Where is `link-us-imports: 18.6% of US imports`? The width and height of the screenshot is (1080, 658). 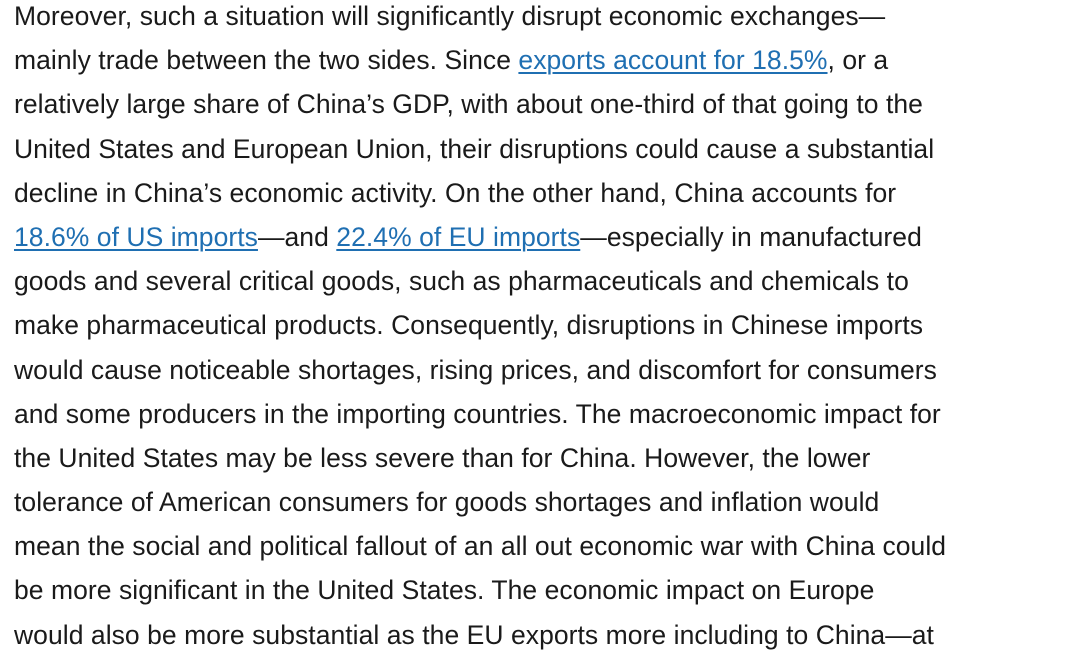
link-us-imports: 18.6% of US imports is located at coordinates (136, 236).